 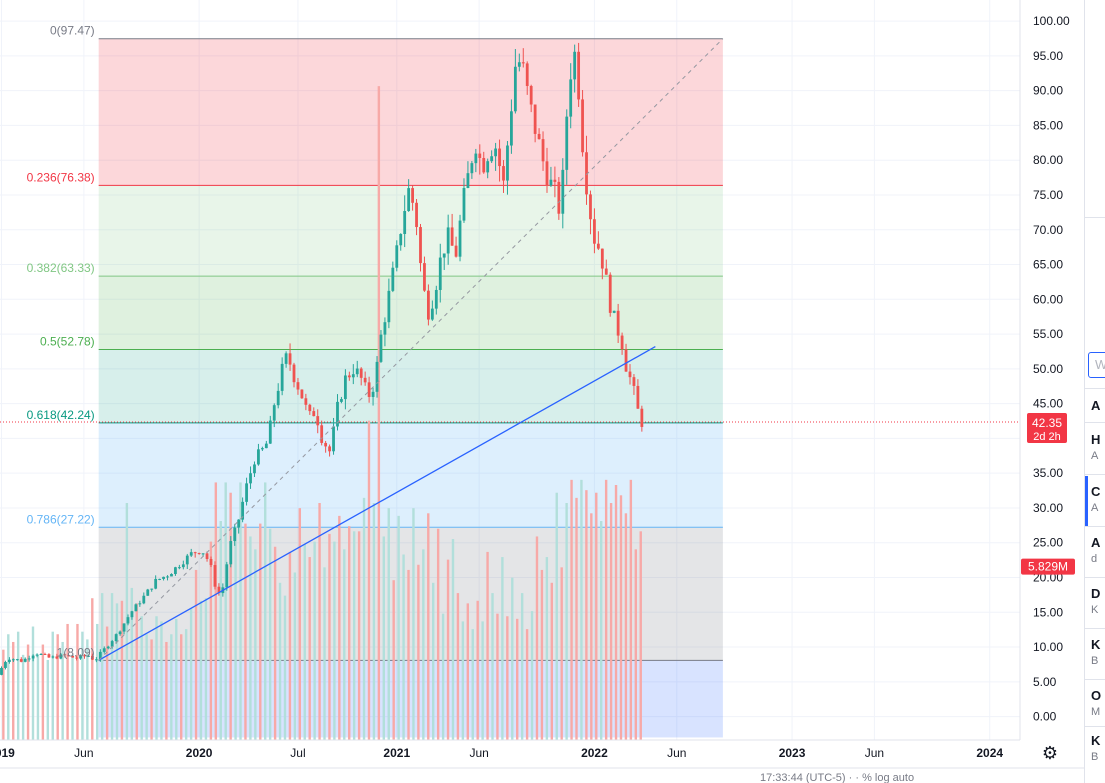 I want to click on price-axis-tick-label: 50.00, so click(x=1048, y=369).